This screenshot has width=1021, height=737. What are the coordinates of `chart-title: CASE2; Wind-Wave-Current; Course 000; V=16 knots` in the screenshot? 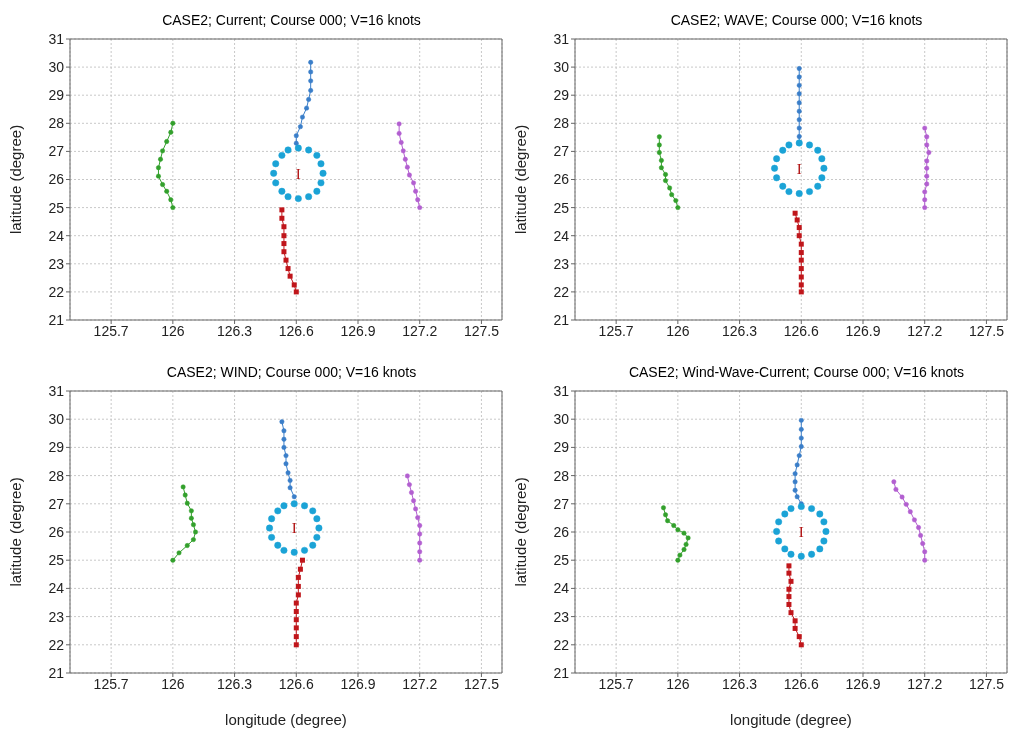 It's located at (796, 372).